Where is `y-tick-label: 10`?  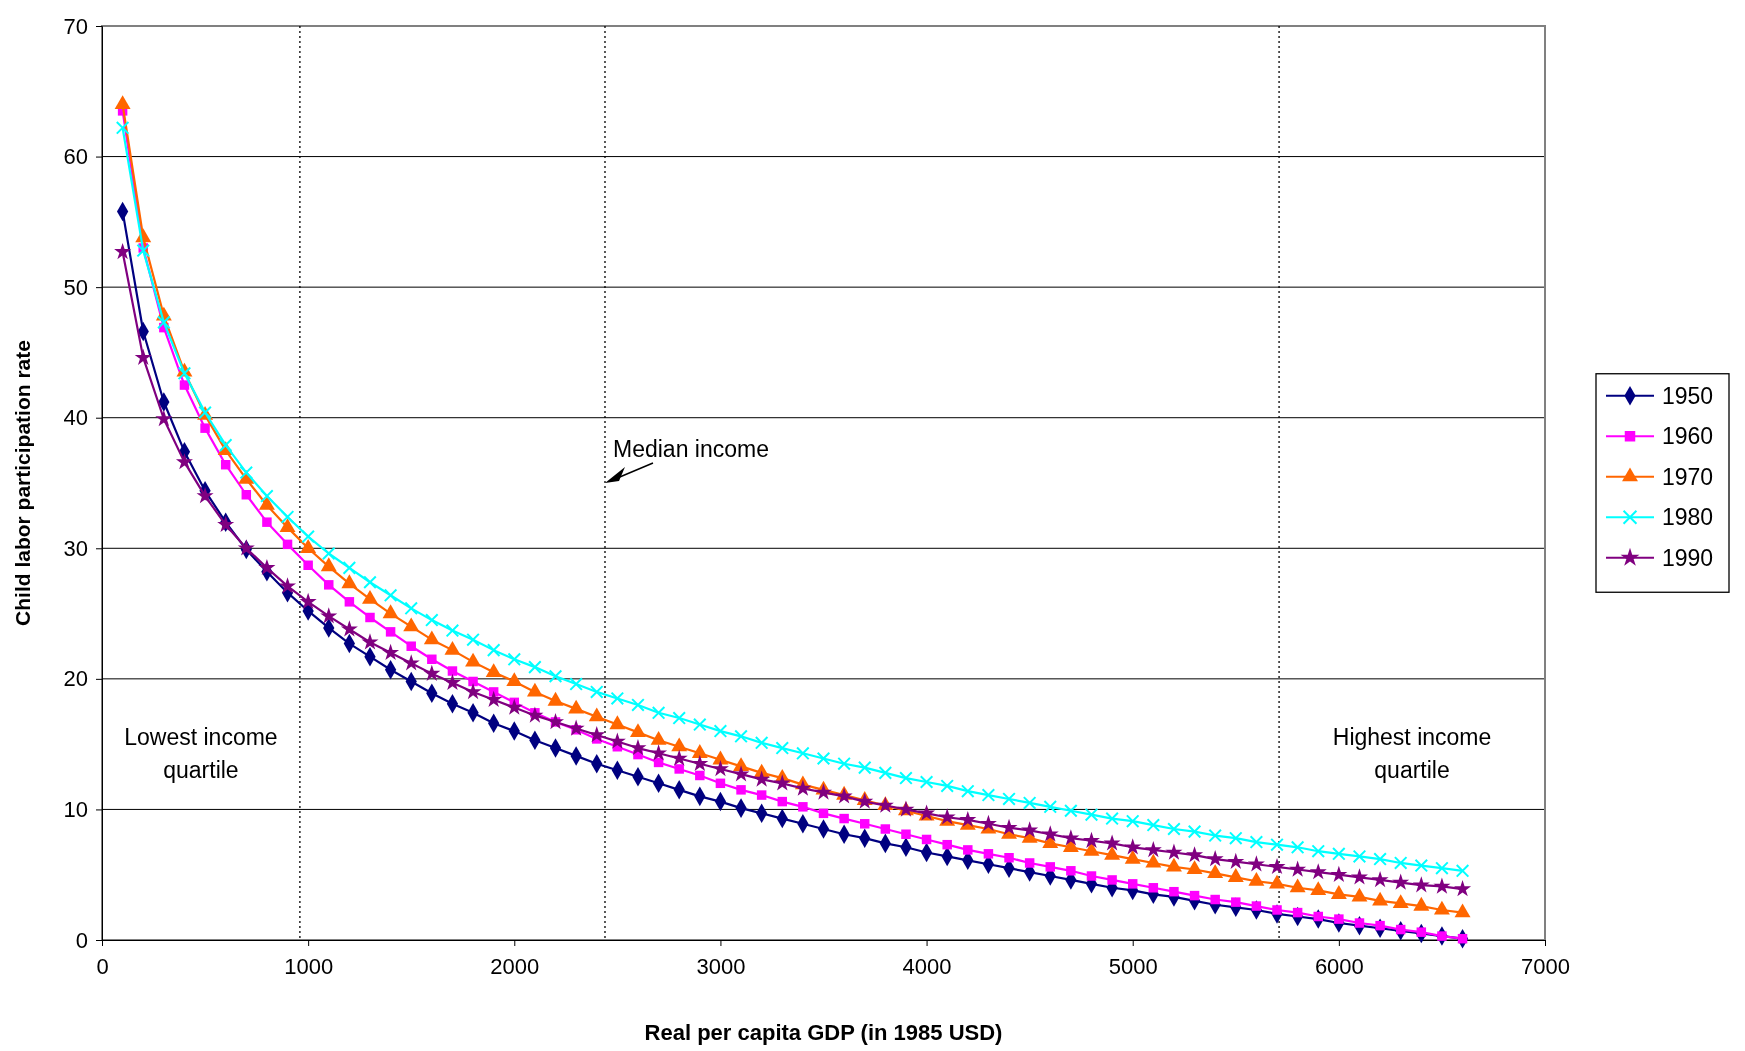
y-tick-label: 10 is located at coordinates (75, 809).